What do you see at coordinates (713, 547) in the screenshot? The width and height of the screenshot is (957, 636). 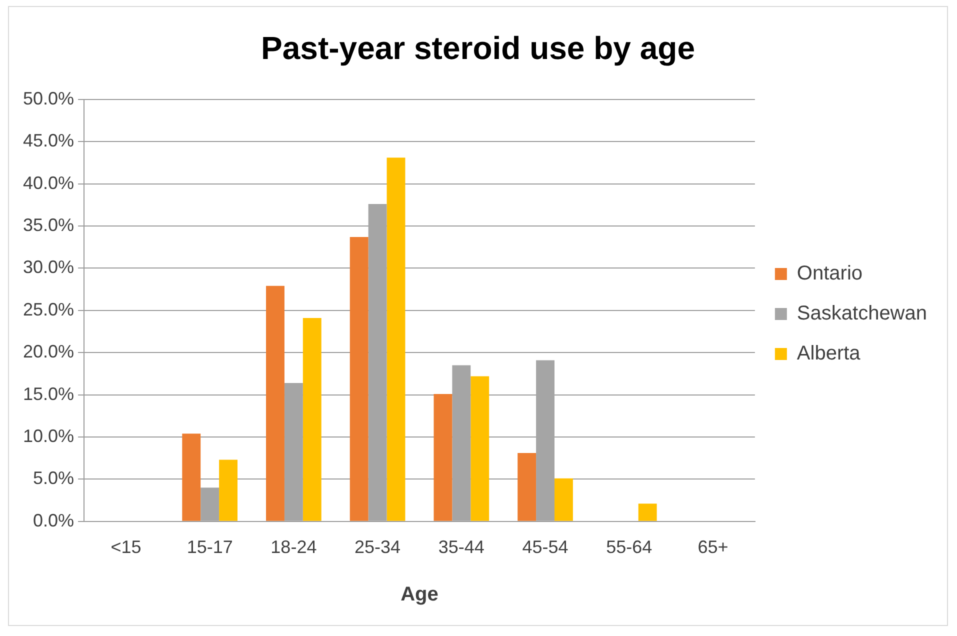 I see `x-tick-label: 65+` at bounding box center [713, 547].